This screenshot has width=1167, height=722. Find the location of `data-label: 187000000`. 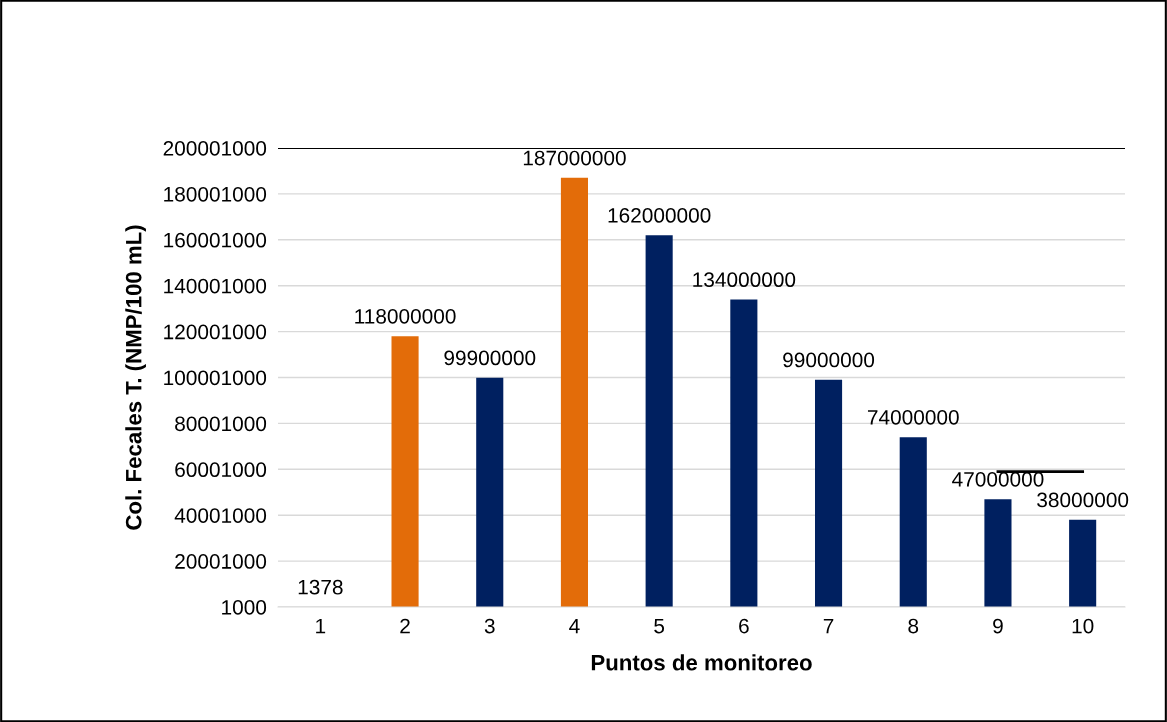

data-label: 187000000 is located at coordinates (574, 158).